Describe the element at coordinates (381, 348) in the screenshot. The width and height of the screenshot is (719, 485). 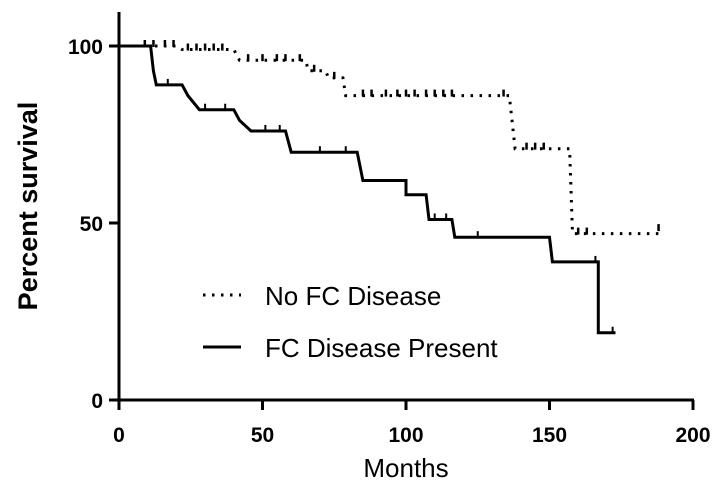
I see `legend-label-fc-disease-present: FC Disease Present` at that location.